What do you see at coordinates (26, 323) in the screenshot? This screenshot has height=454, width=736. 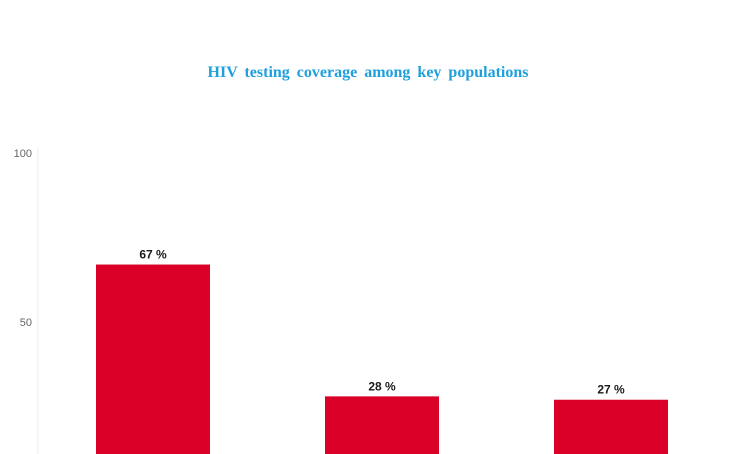 I see `y-tick-label-50: 50` at bounding box center [26, 323].